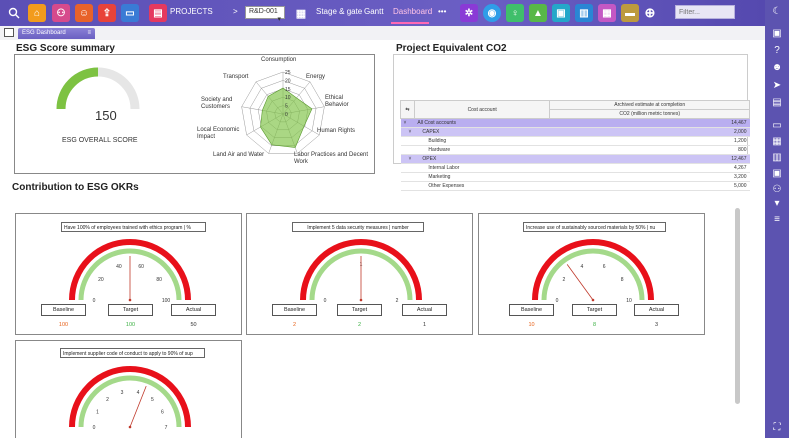 The height and width of the screenshot is (438, 789). Describe the element at coordinates (575, 132) in the screenshot. I see `table-row: ˅ CAPEX 2,000` at that location.